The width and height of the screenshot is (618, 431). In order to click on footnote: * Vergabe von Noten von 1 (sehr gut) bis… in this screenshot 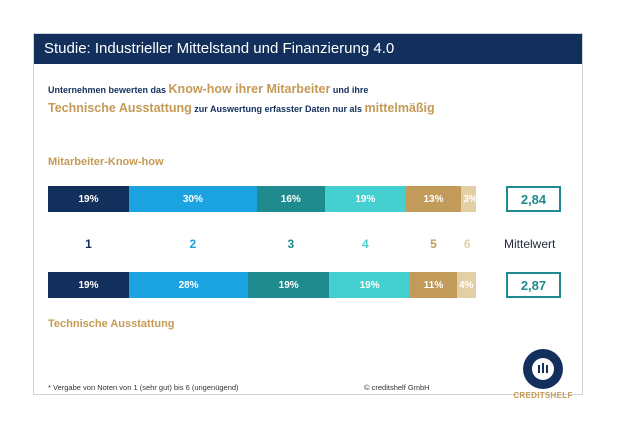, I will do `click(143, 387)`.